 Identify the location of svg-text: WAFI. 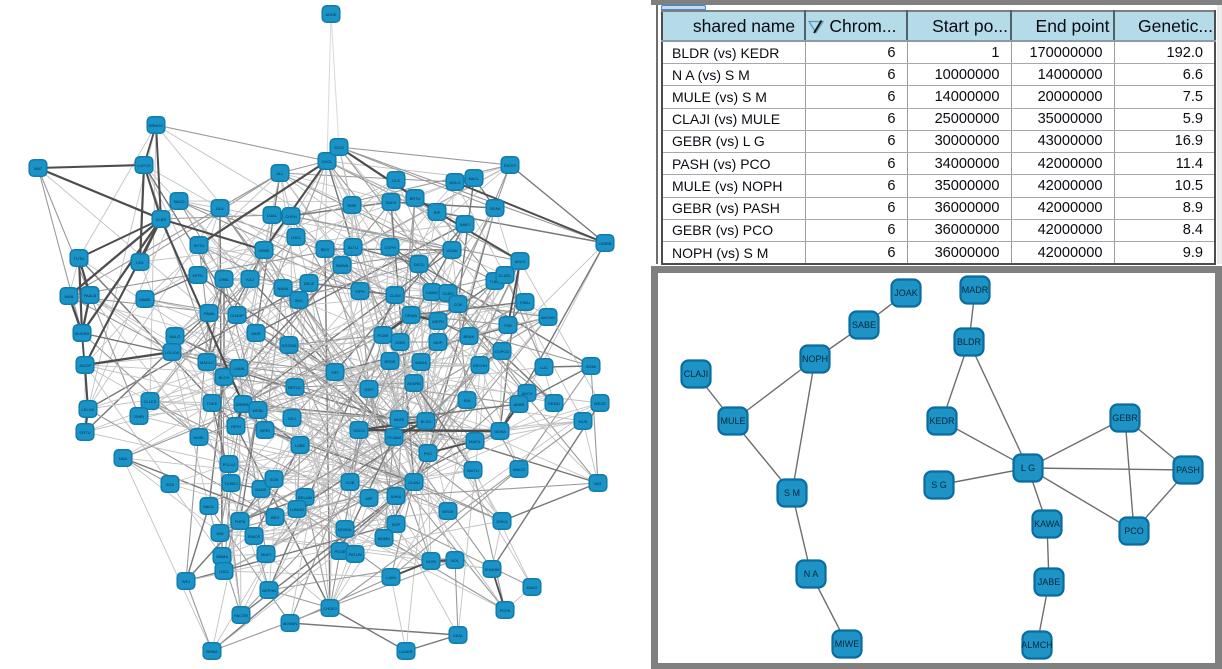
(465, 224).